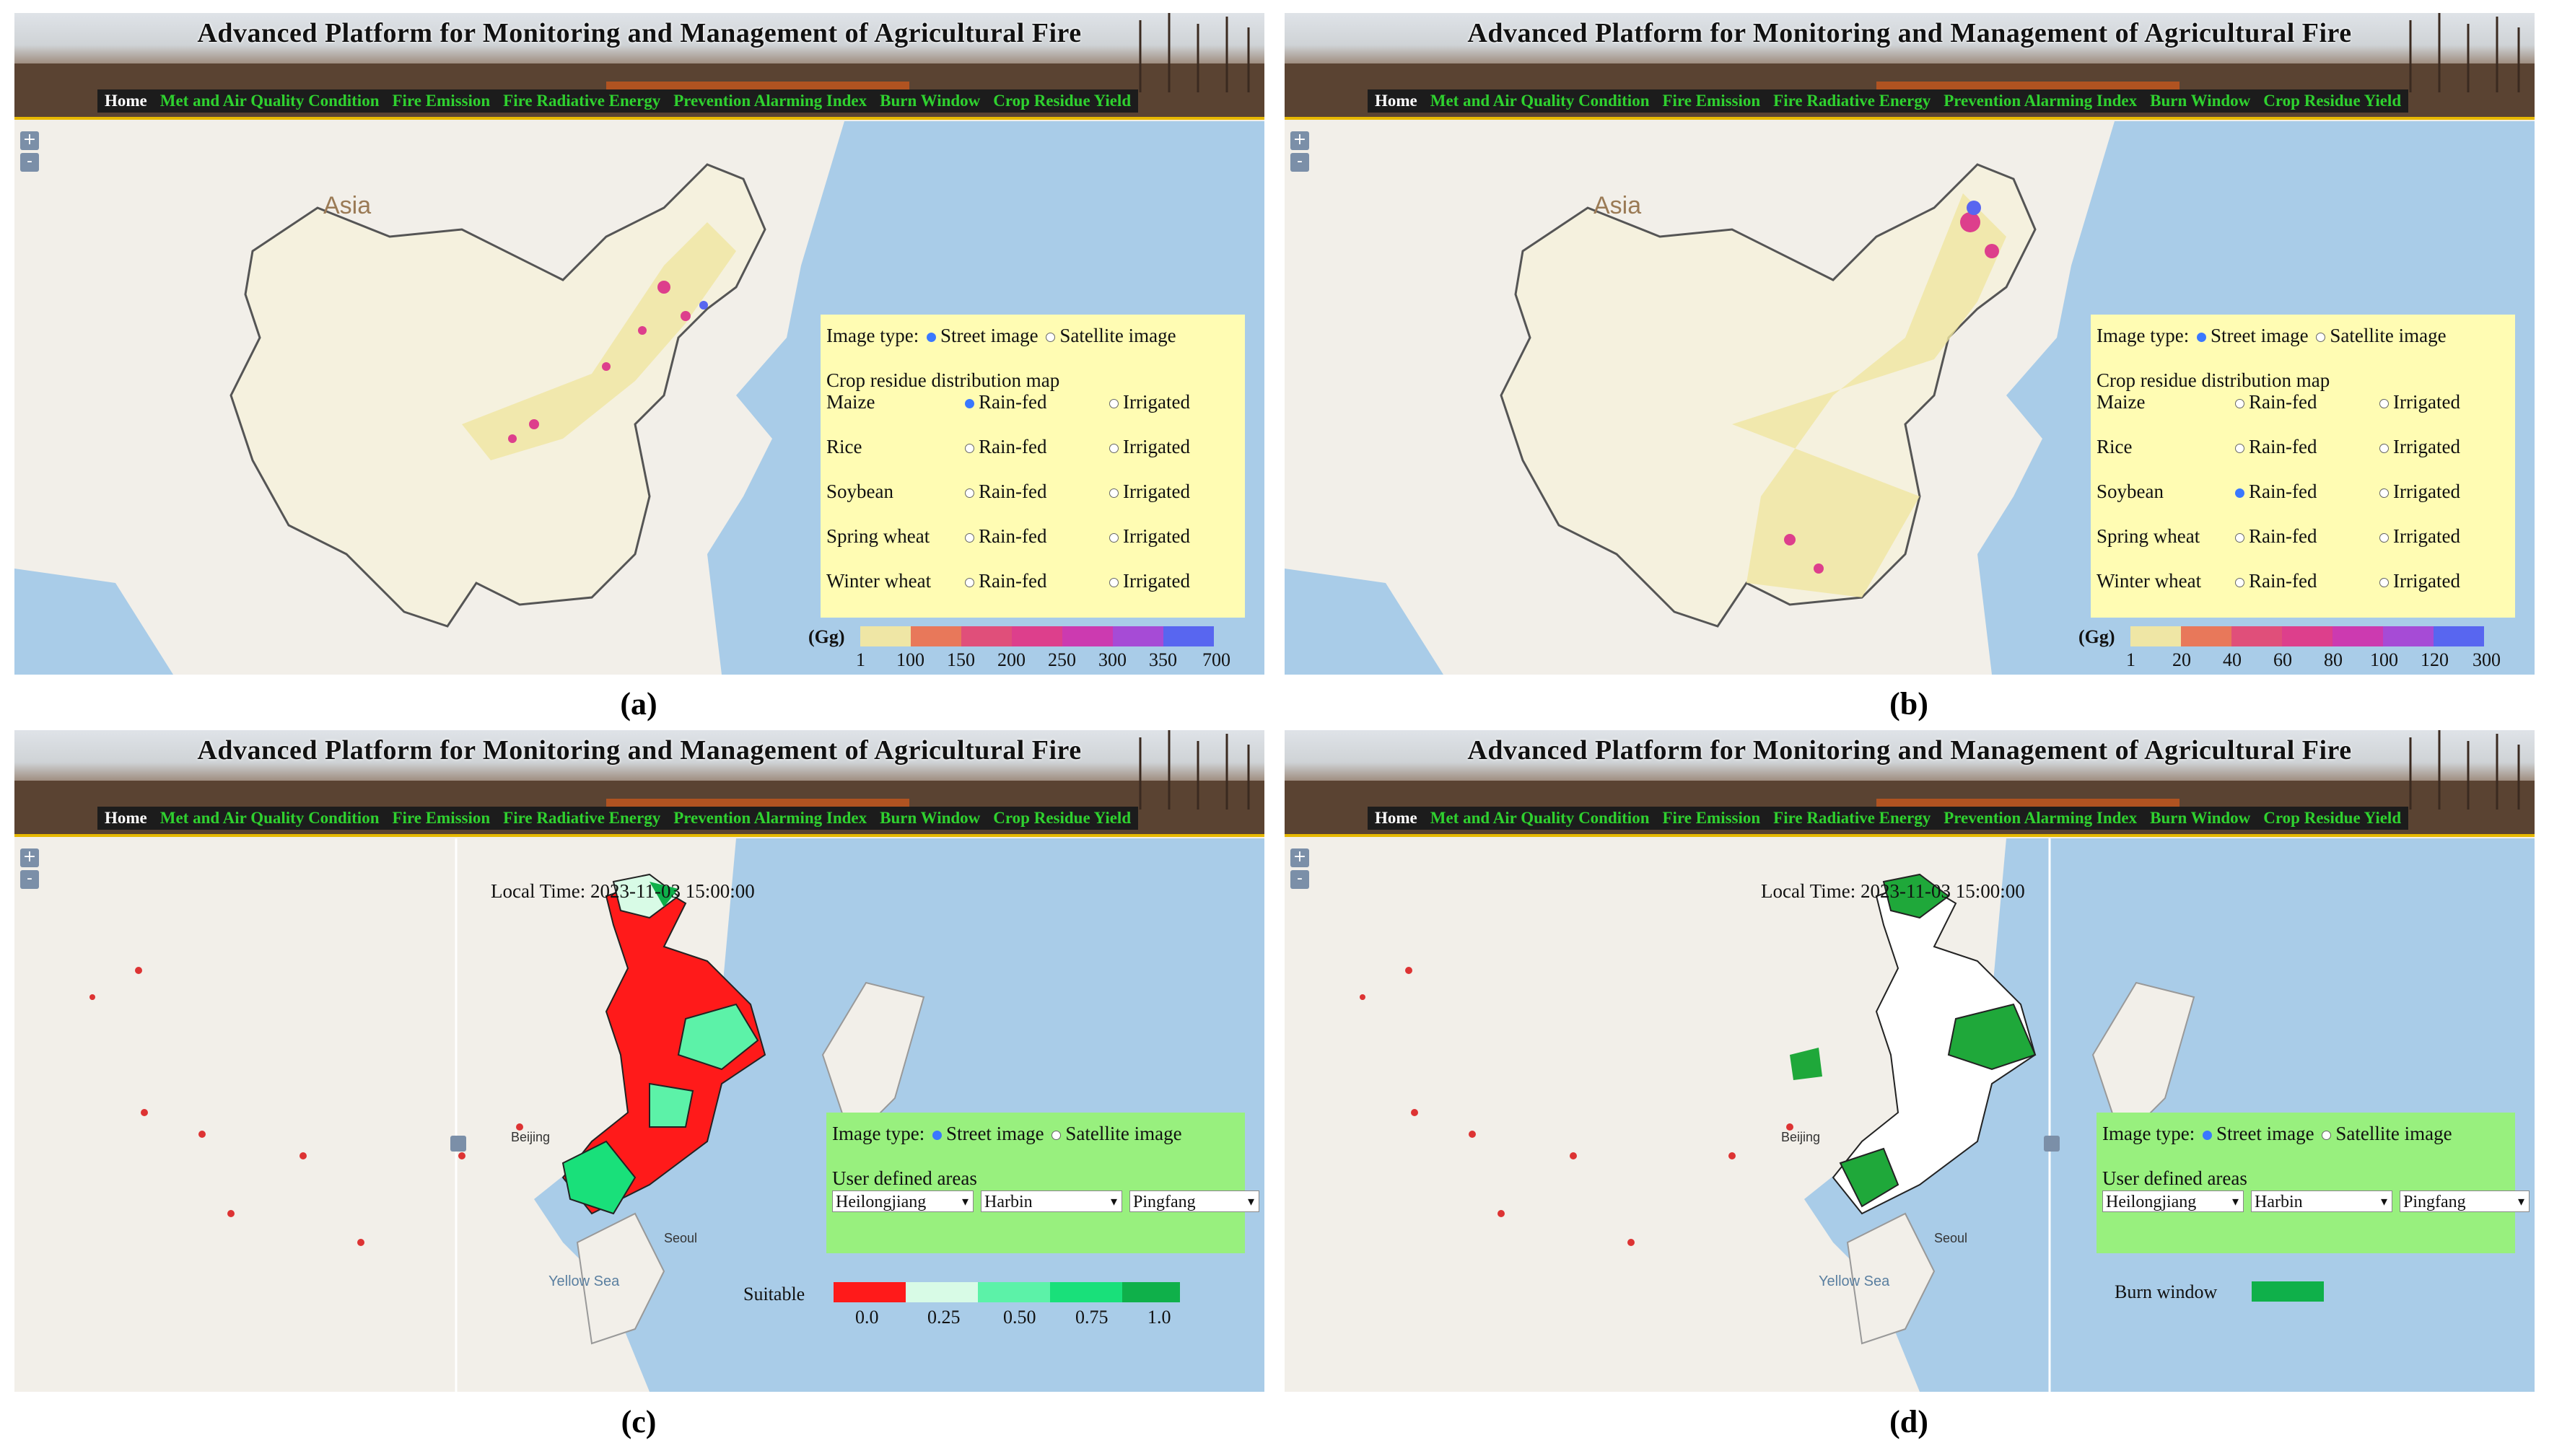  What do you see at coordinates (882, 1202) in the screenshot?
I see `province-value: Heilongjiang` at bounding box center [882, 1202].